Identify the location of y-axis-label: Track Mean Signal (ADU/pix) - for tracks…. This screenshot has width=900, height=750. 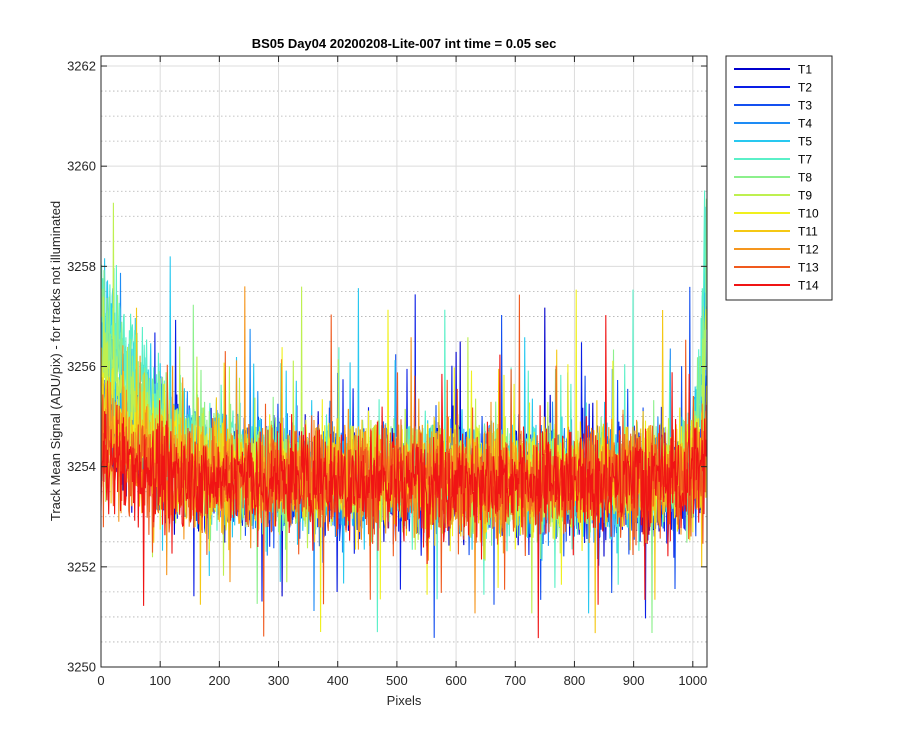
(55, 361).